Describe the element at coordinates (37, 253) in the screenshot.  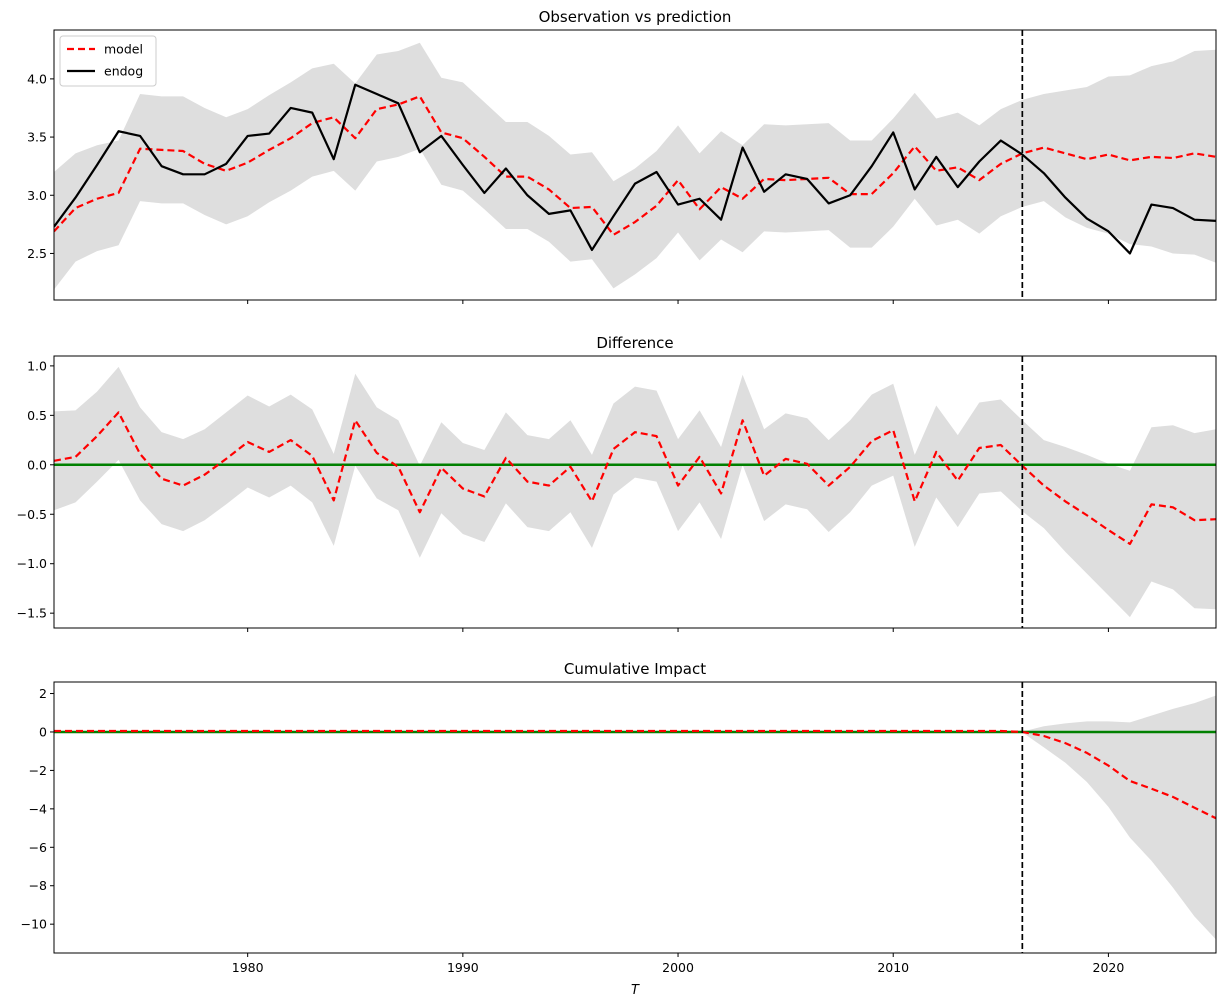
I see `y-tick-label: 2.5` at that location.